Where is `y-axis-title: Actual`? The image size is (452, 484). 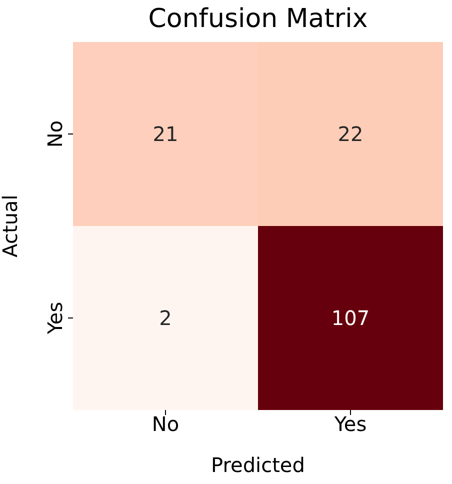 y-axis-title: Actual is located at coordinates (11, 226).